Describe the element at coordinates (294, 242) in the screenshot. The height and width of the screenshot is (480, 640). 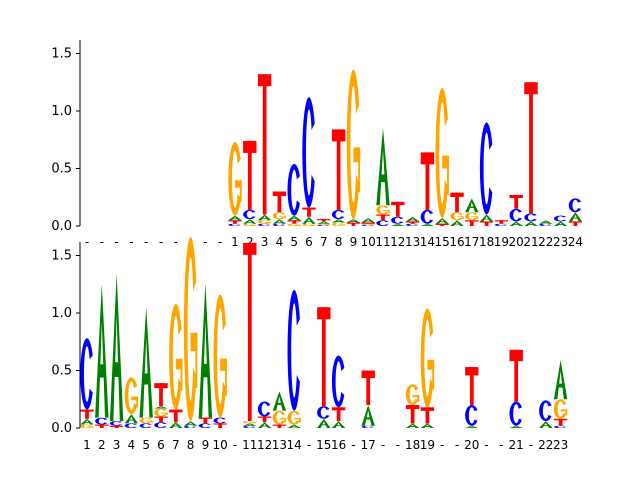
I see `x-tick-label: 5` at that location.